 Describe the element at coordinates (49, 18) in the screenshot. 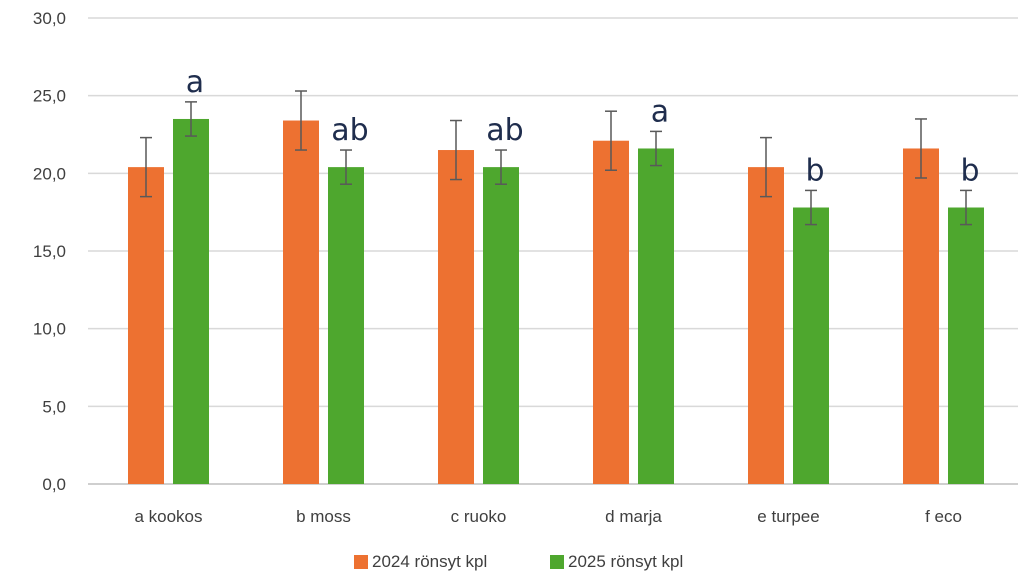

I see `y-tick-label: 30,0` at that location.